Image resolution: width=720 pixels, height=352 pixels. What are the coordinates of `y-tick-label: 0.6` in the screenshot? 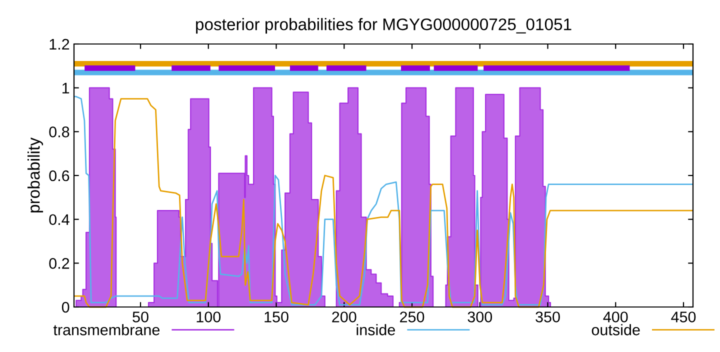 It's located at (59, 176).